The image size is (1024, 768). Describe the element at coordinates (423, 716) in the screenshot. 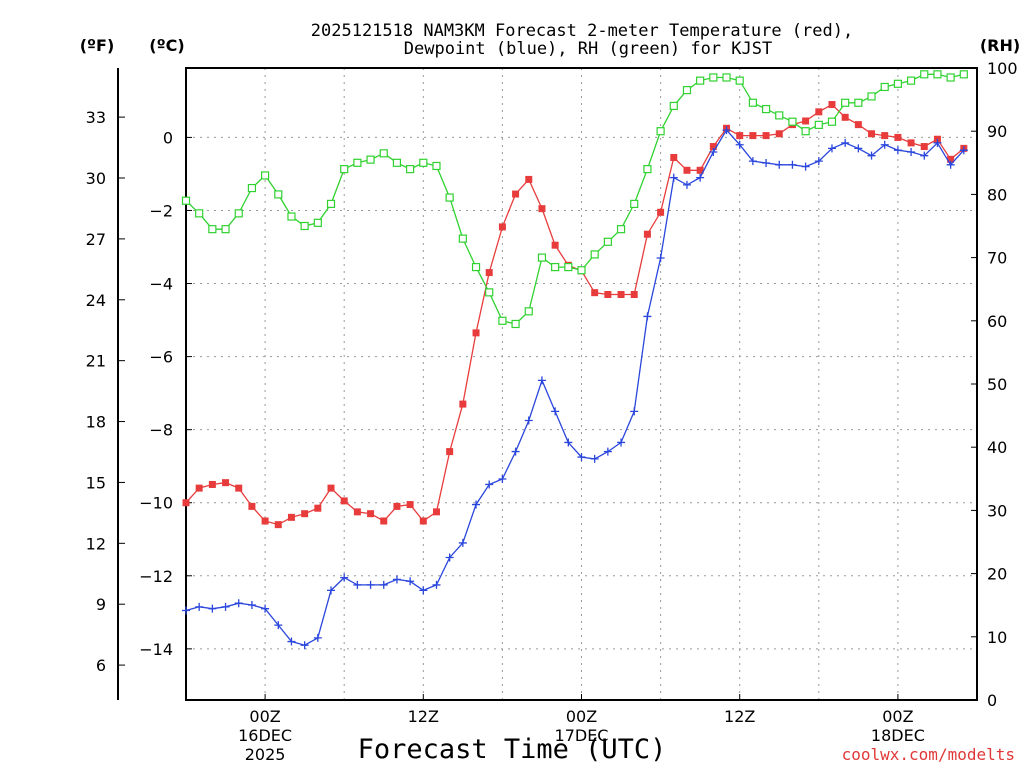

I see `time-tick-label: 12Z` at that location.